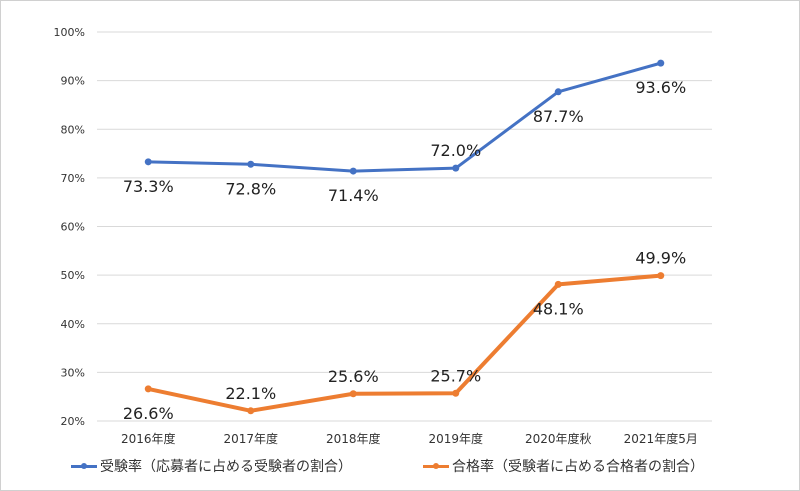  What do you see at coordinates (353, 438) in the screenshot?
I see `x-tick-label: 2018年度` at bounding box center [353, 438].